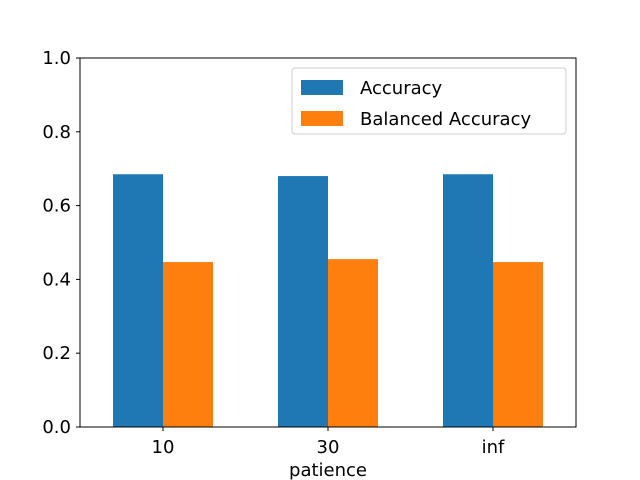 Image resolution: width=640 pixels, height=480 pixels. I want to click on legend-box, so click(429, 101).